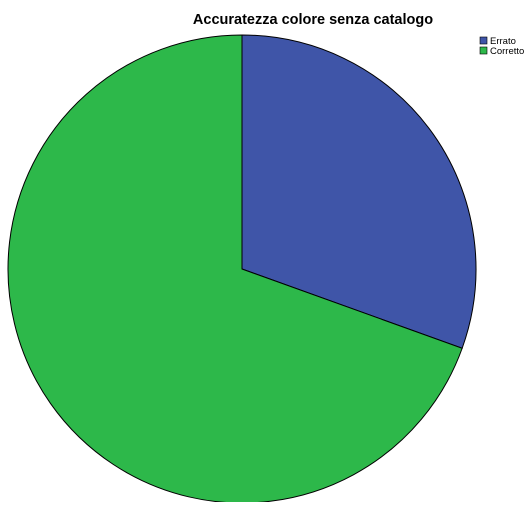 This screenshot has width=532, height=507. What do you see at coordinates (483, 40) in the screenshot?
I see `legend-swatch-errato` at bounding box center [483, 40].